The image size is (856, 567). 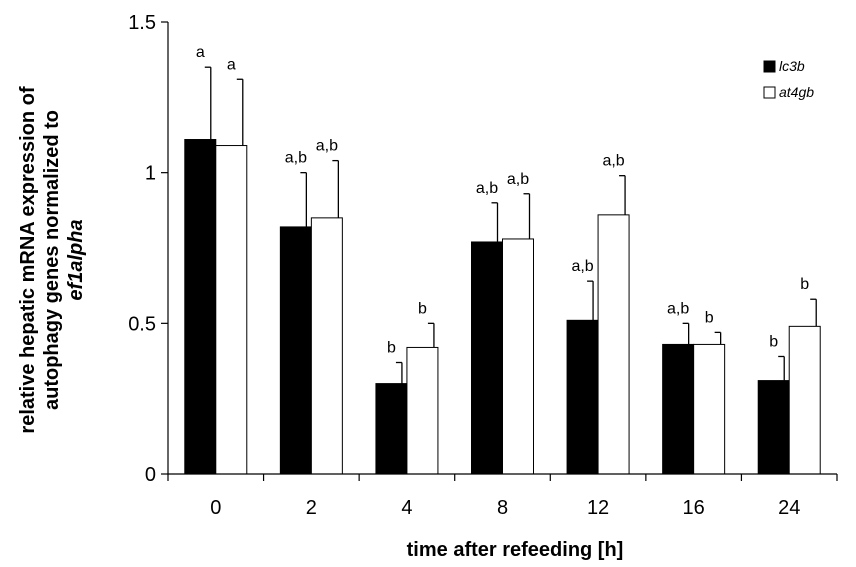 I want to click on y-tick-label-0: 0, so click(x=150, y=475).